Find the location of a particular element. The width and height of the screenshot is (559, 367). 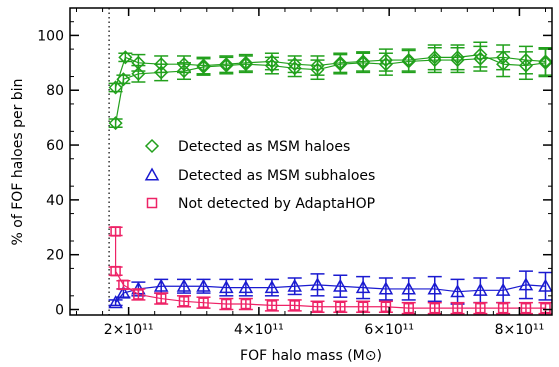

y-axis-label: % of FOF haloes per bin is located at coordinates (18, 162).